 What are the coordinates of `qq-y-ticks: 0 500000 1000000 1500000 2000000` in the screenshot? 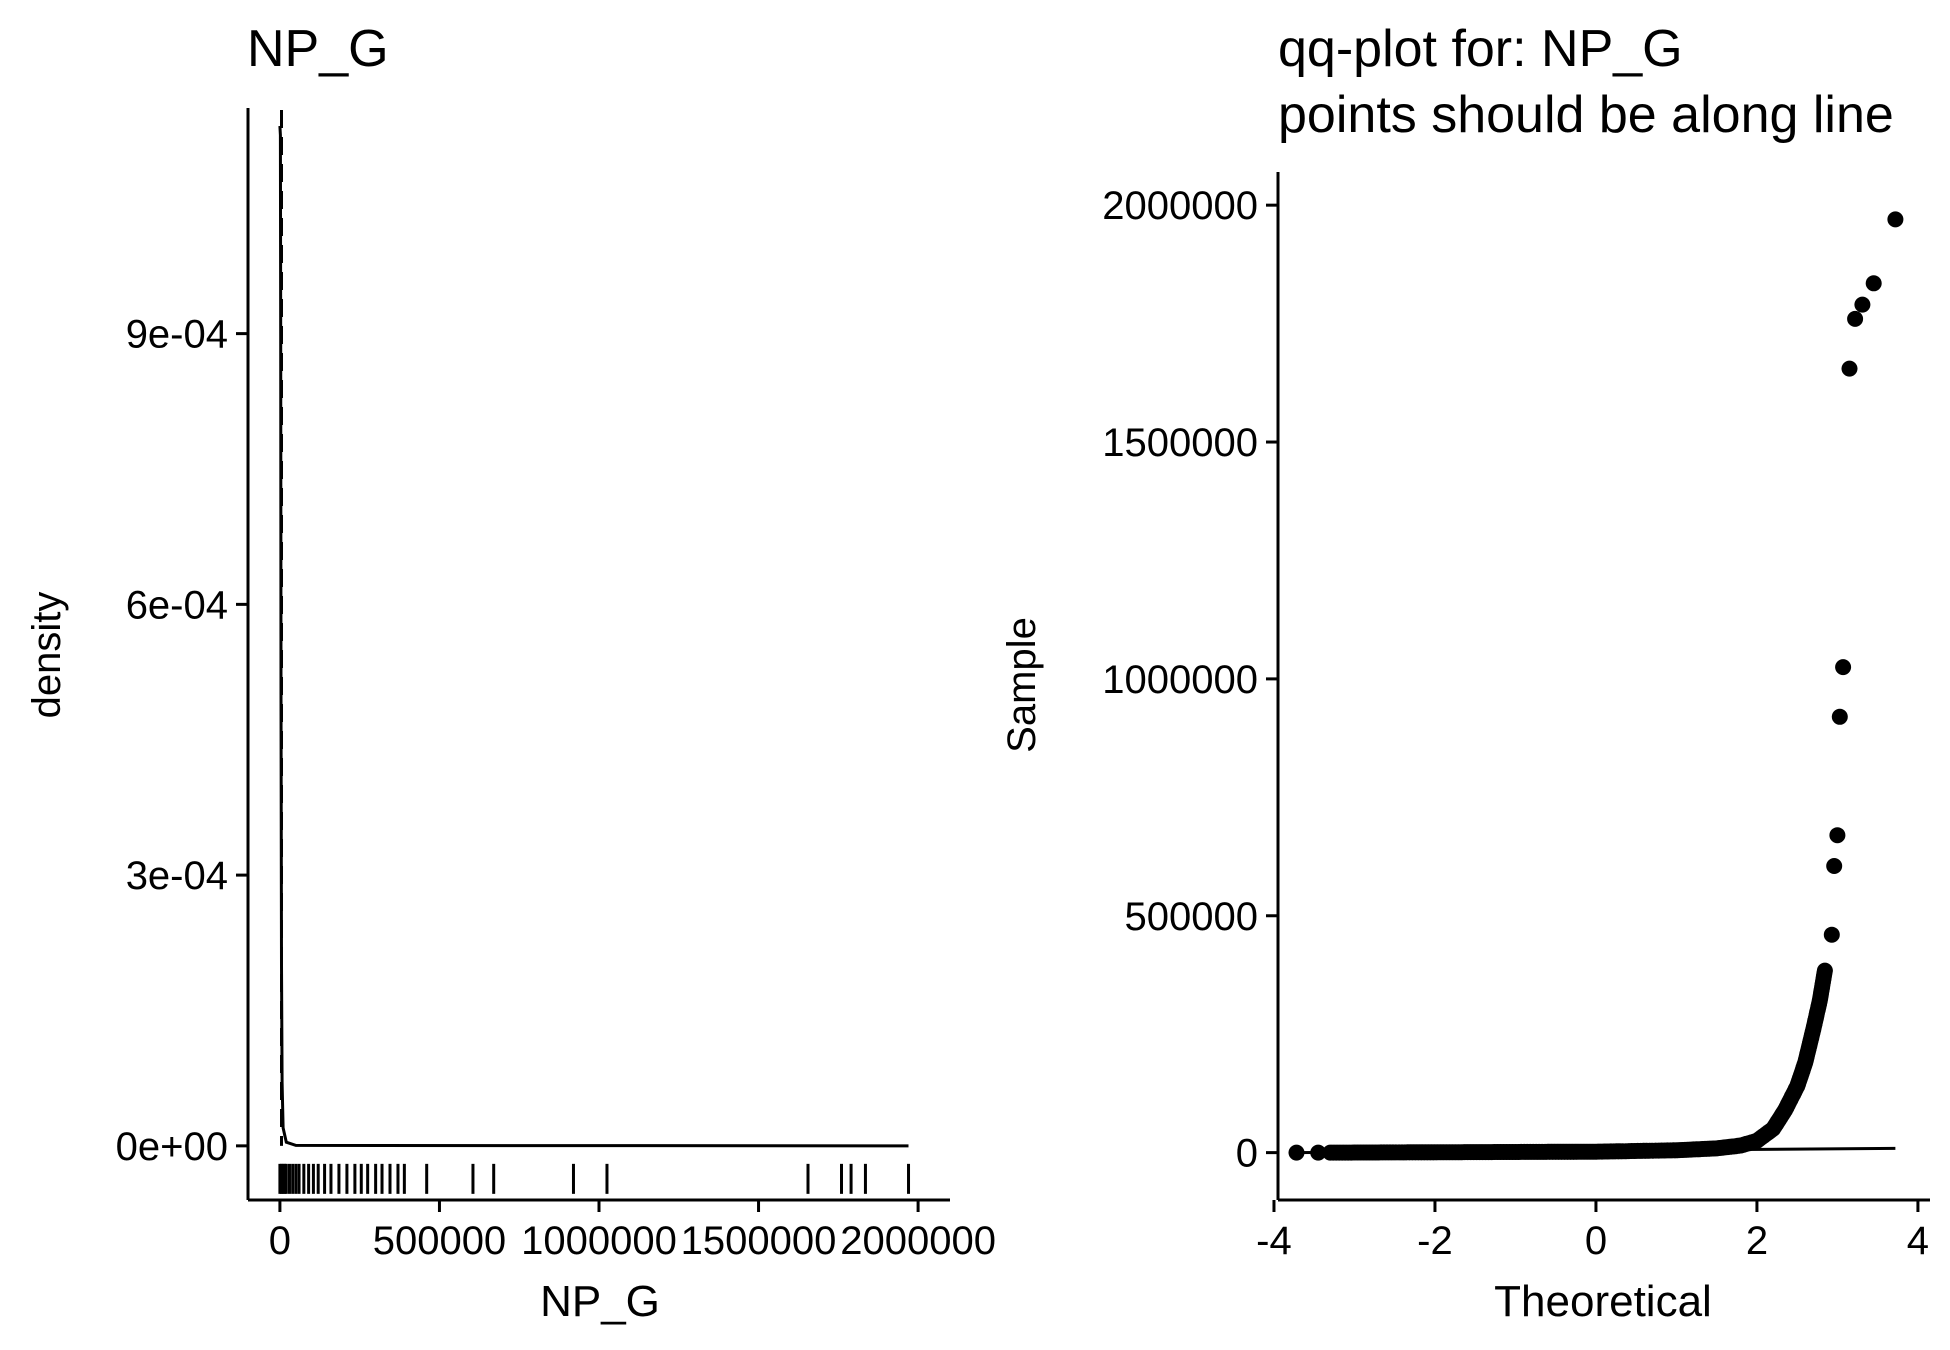 It's located at (1190, 680).